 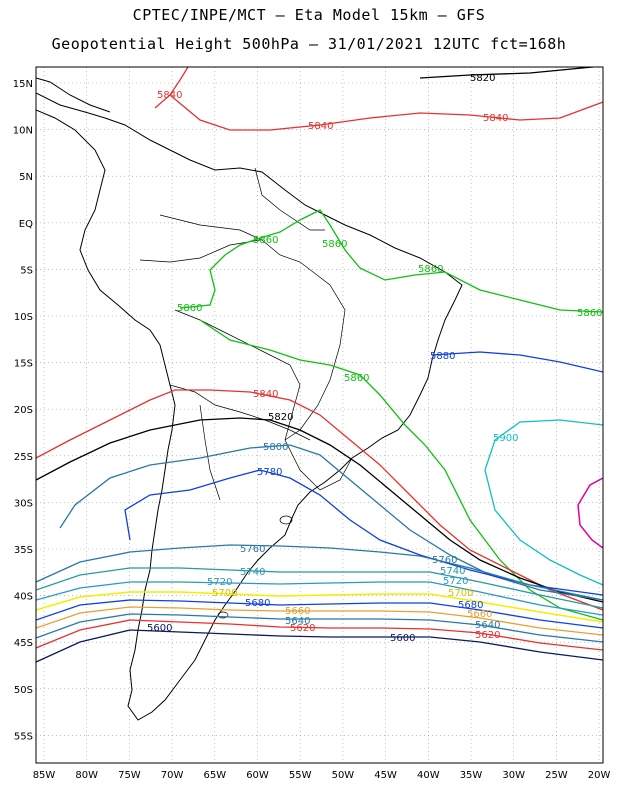 I want to click on latitude-label: 5S, so click(x=26, y=270).